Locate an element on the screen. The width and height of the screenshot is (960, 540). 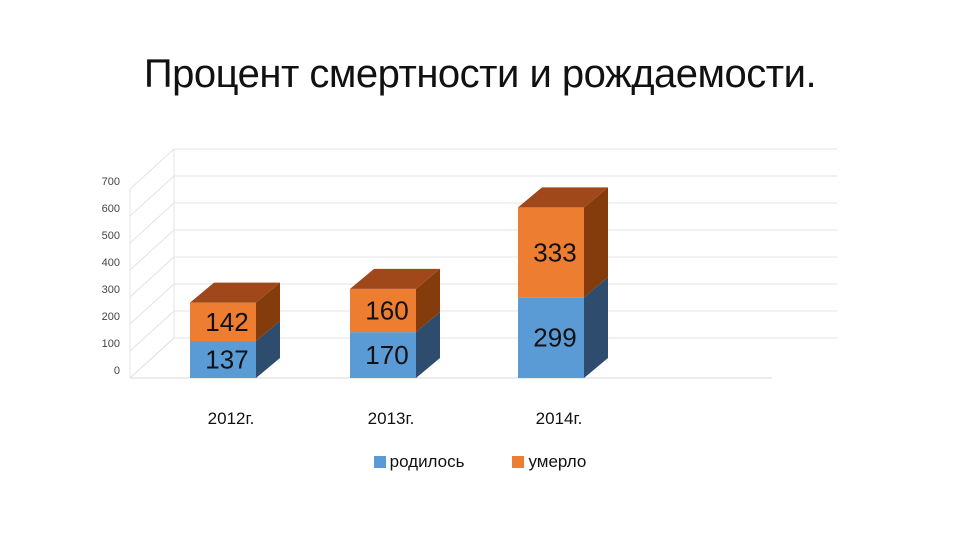
value-label-умерло-2013г.: 160 is located at coordinates (386, 311).